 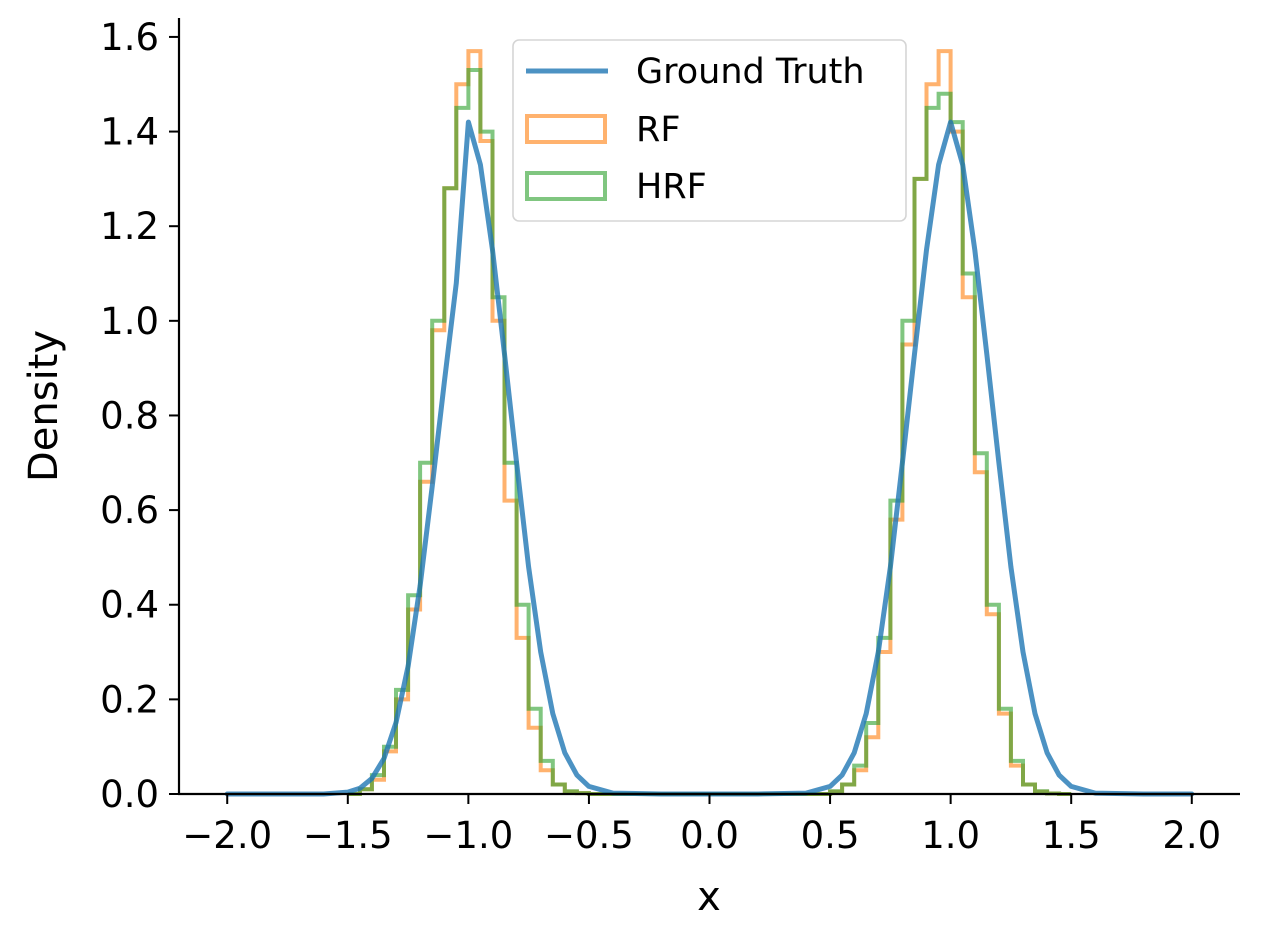 I want to click on y-tick-label: 0.2, so click(x=129, y=699).